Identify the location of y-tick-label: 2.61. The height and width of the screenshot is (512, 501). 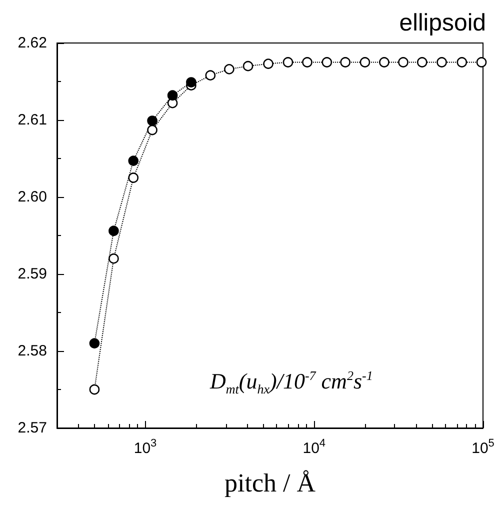
(32, 120).